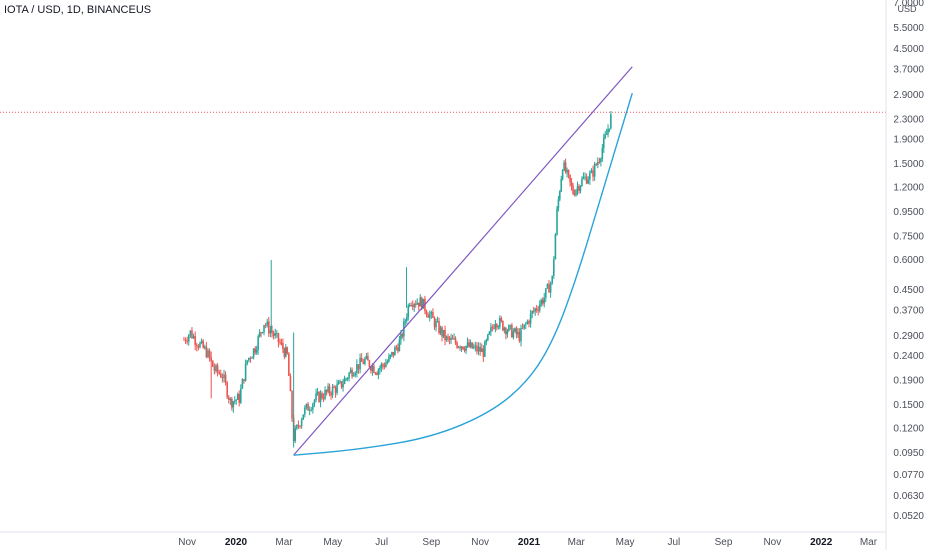 This screenshot has height=550, width=932. I want to click on x-tick-label: Nov, so click(480, 542).